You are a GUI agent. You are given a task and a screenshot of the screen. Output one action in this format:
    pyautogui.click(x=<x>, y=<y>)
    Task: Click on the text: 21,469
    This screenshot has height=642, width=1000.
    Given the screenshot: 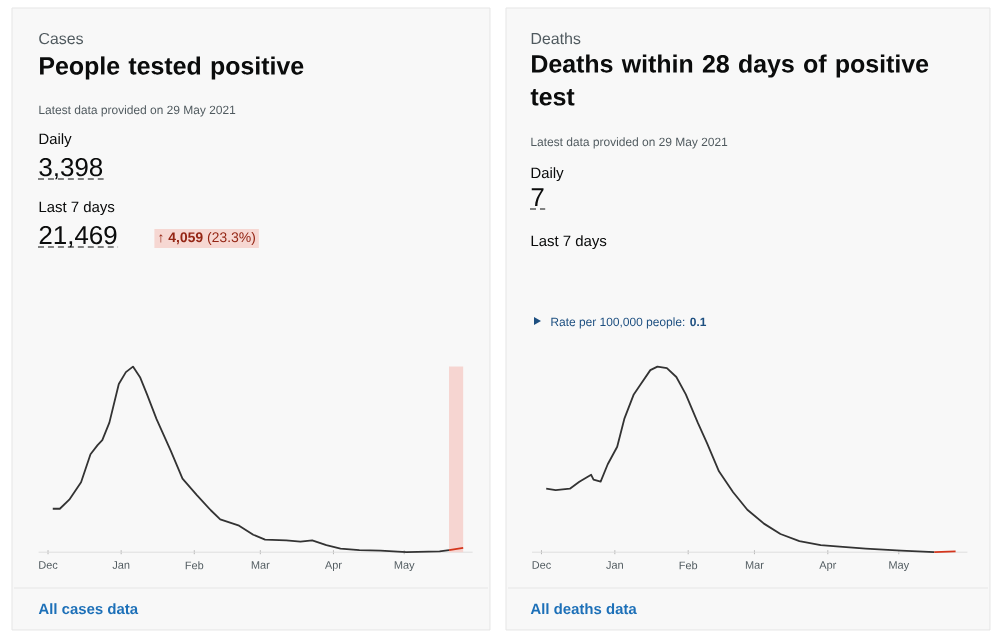 What is the action you would take?
    pyautogui.click(x=78, y=236)
    